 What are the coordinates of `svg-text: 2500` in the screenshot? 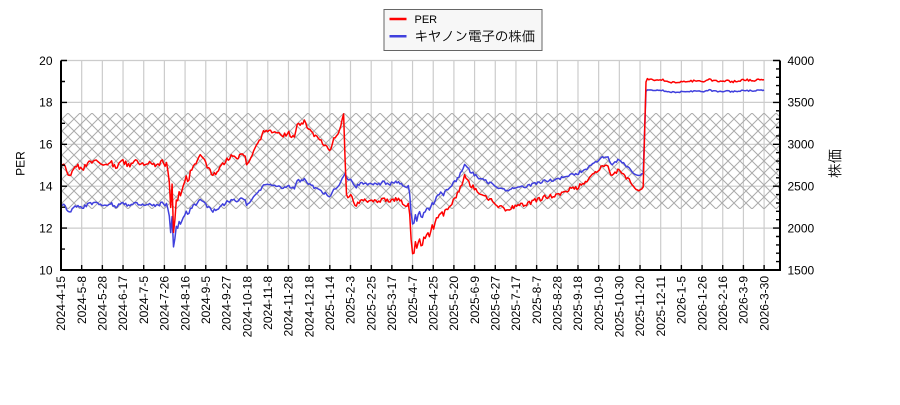 It's located at (801, 187).